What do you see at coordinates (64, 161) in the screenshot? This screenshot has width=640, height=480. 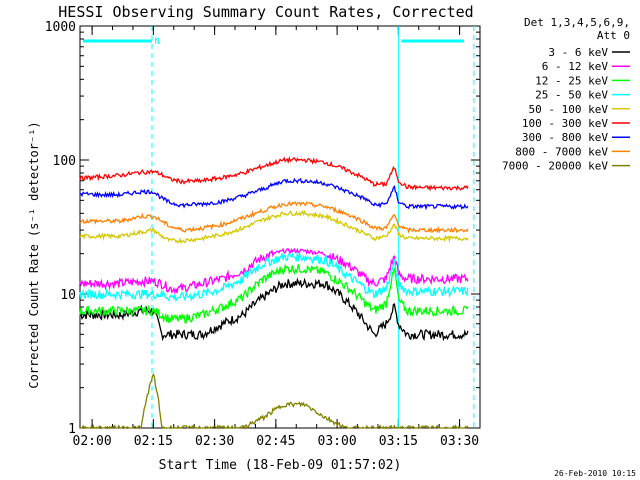 I see `y-tick-label: 100` at bounding box center [64, 161].